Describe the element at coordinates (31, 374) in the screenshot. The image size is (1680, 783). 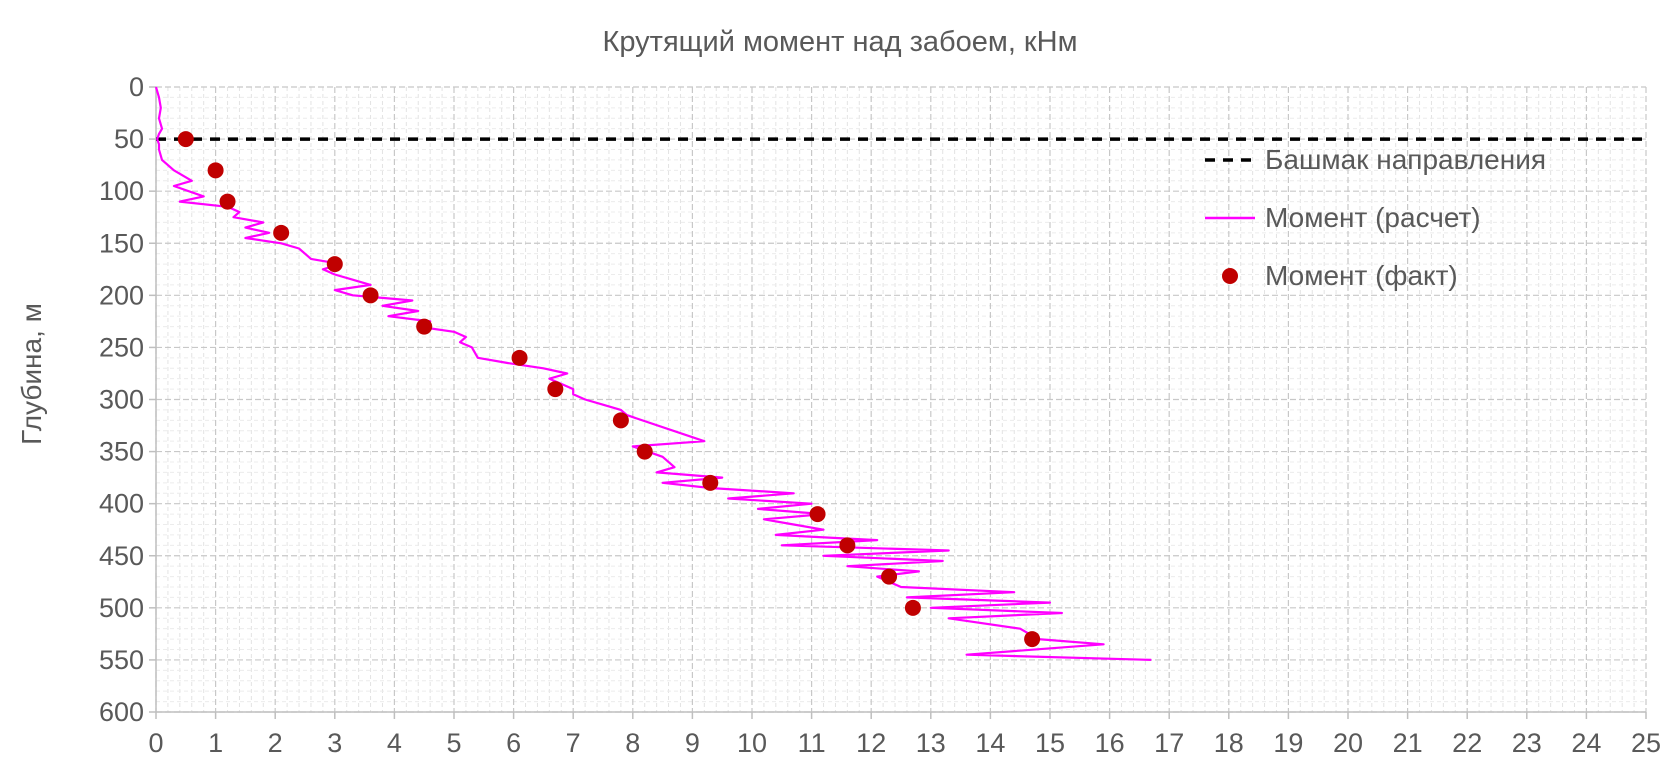
I see `y-axis-title: Глубина, м` at that location.